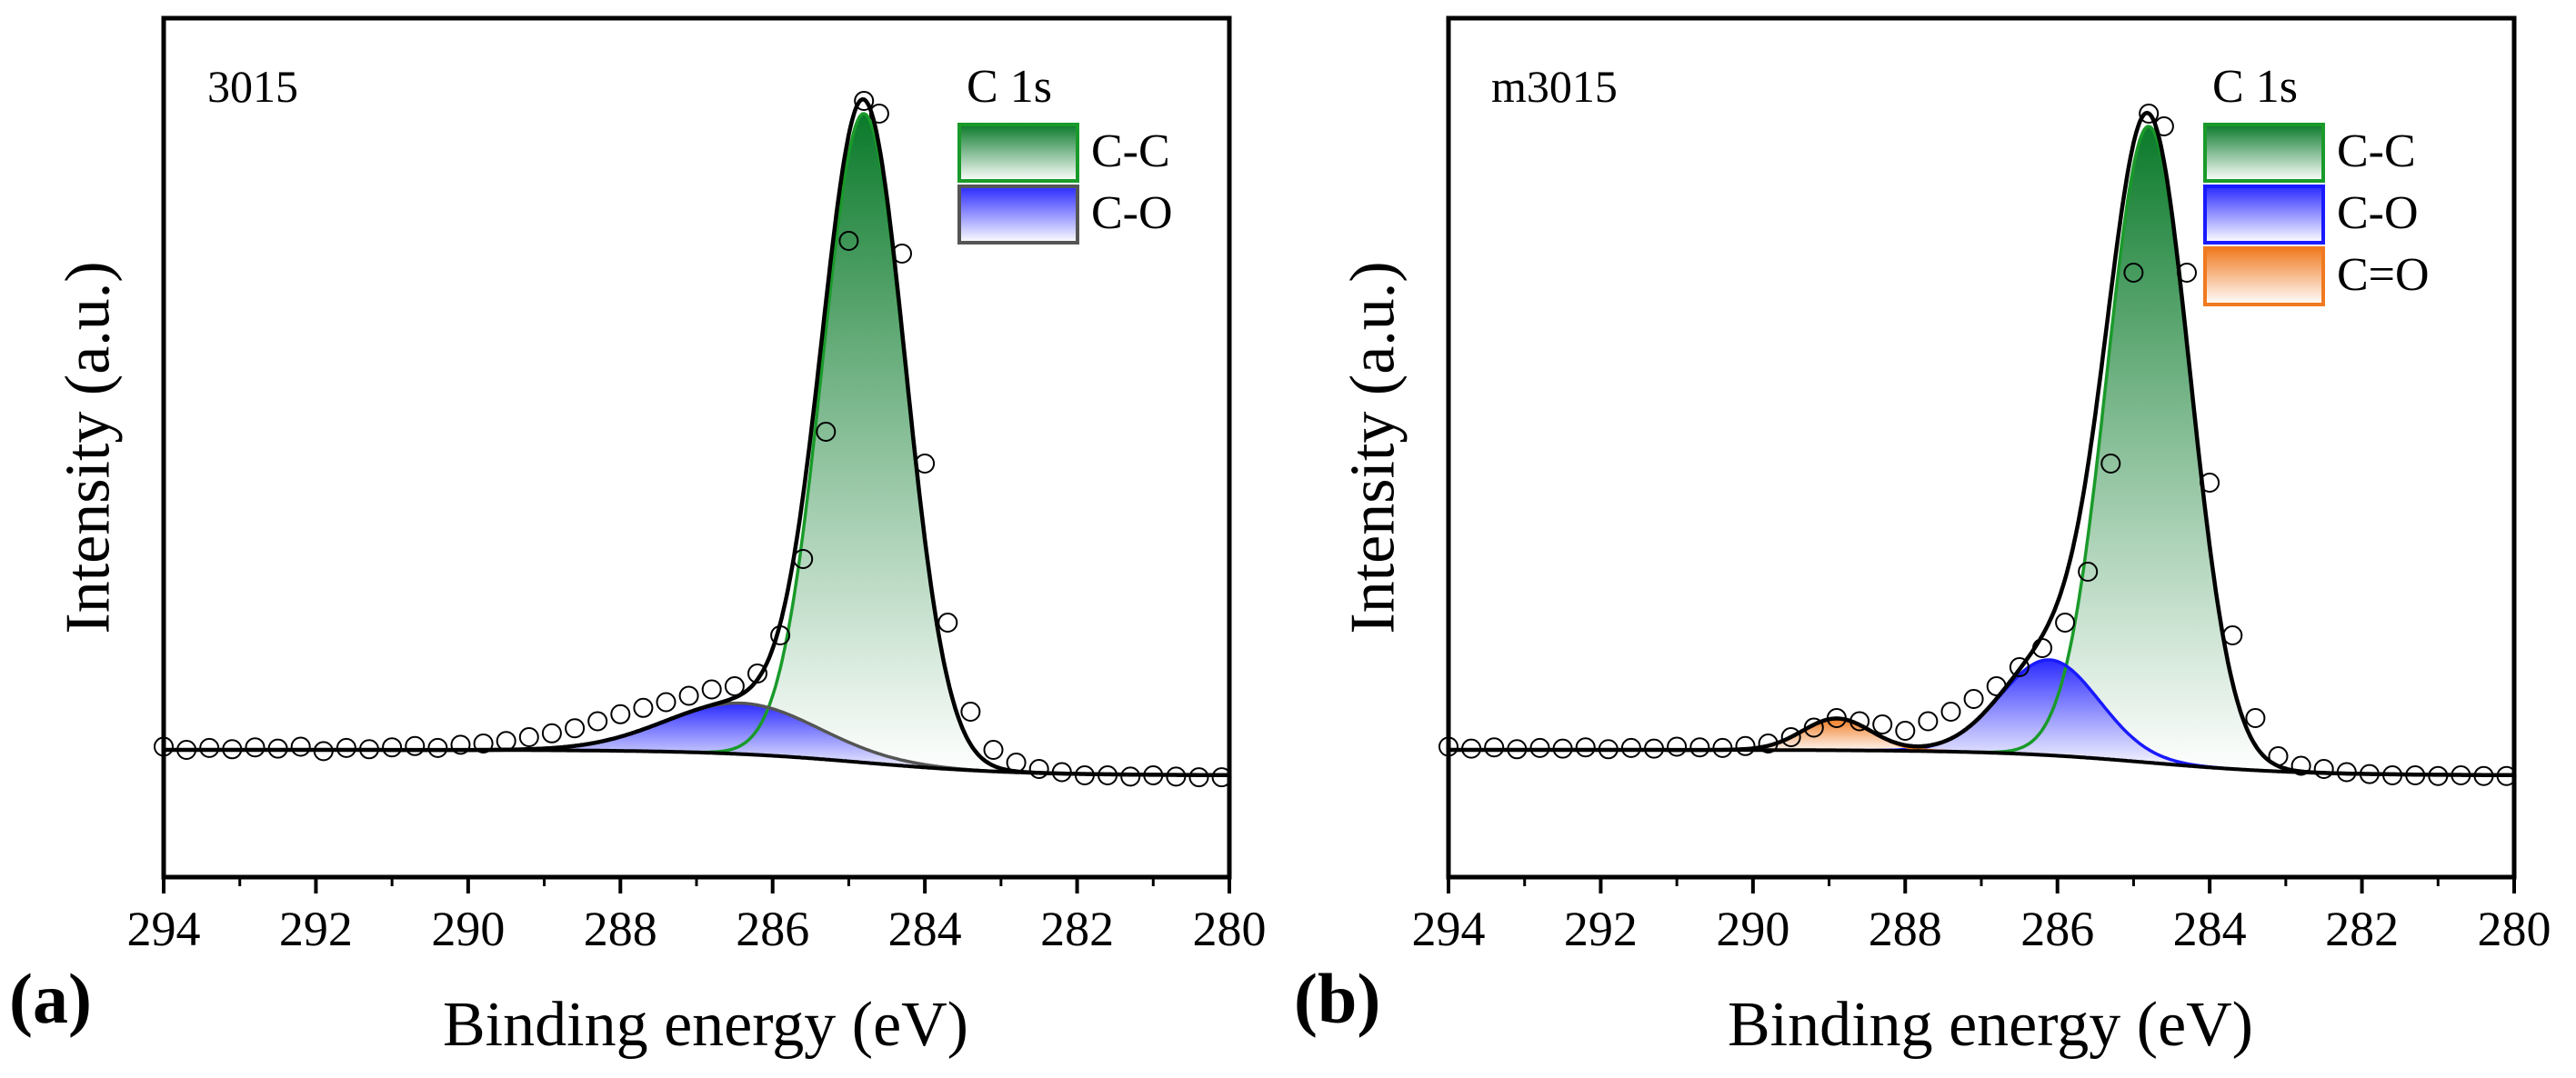  I want to click on x-tick-label: 286, so click(2057, 929).